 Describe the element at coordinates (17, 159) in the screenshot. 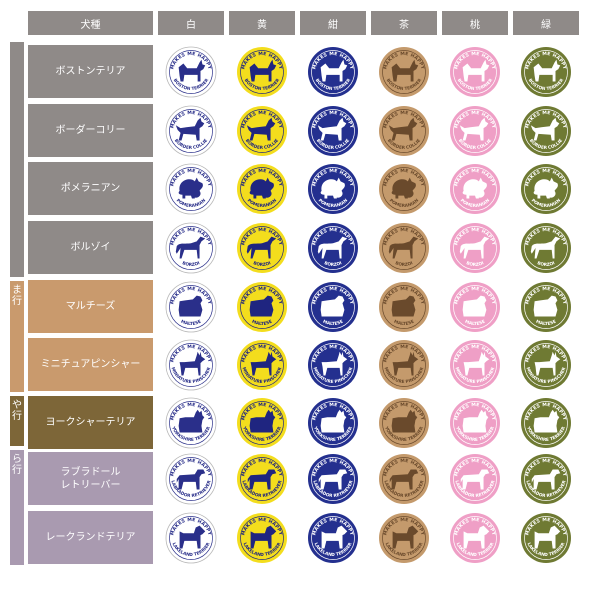

I see `group-strip-ha` at that location.